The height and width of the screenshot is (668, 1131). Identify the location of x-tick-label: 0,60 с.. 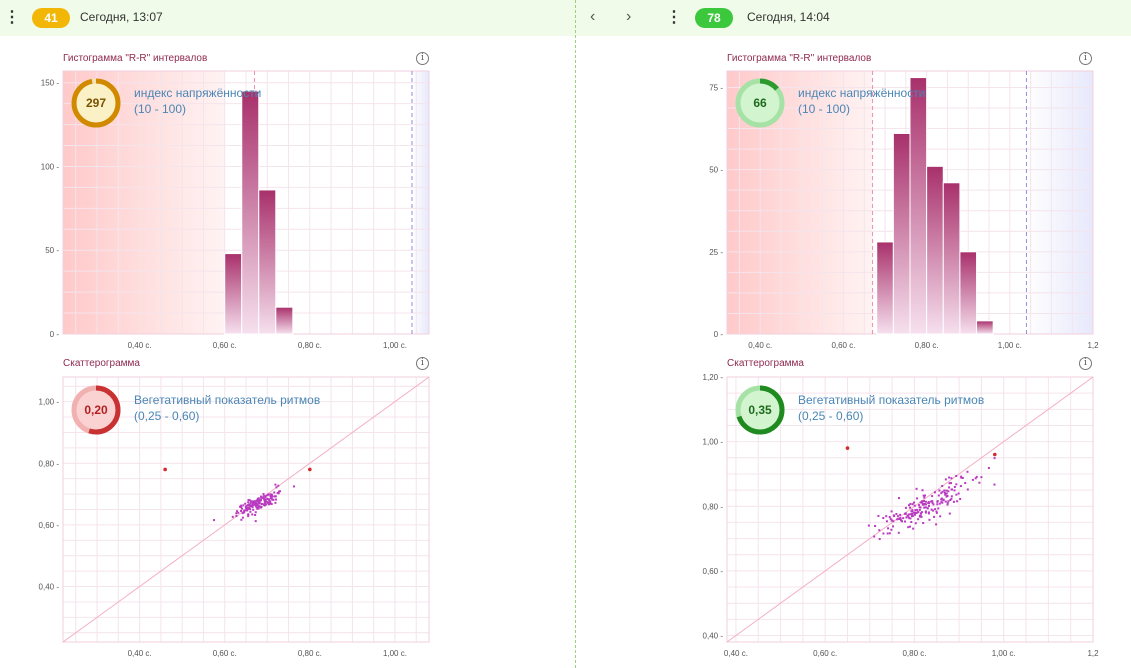
(843, 345).